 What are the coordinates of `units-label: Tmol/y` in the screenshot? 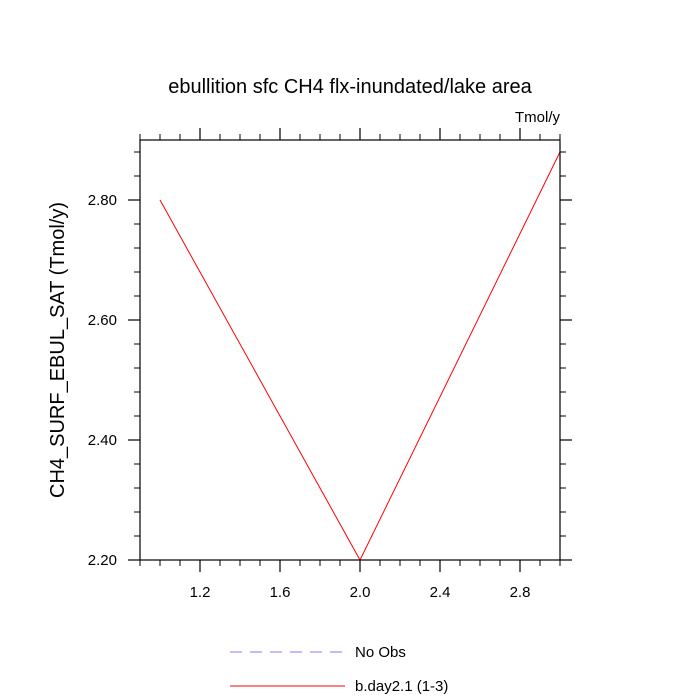 It's located at (538, 117).